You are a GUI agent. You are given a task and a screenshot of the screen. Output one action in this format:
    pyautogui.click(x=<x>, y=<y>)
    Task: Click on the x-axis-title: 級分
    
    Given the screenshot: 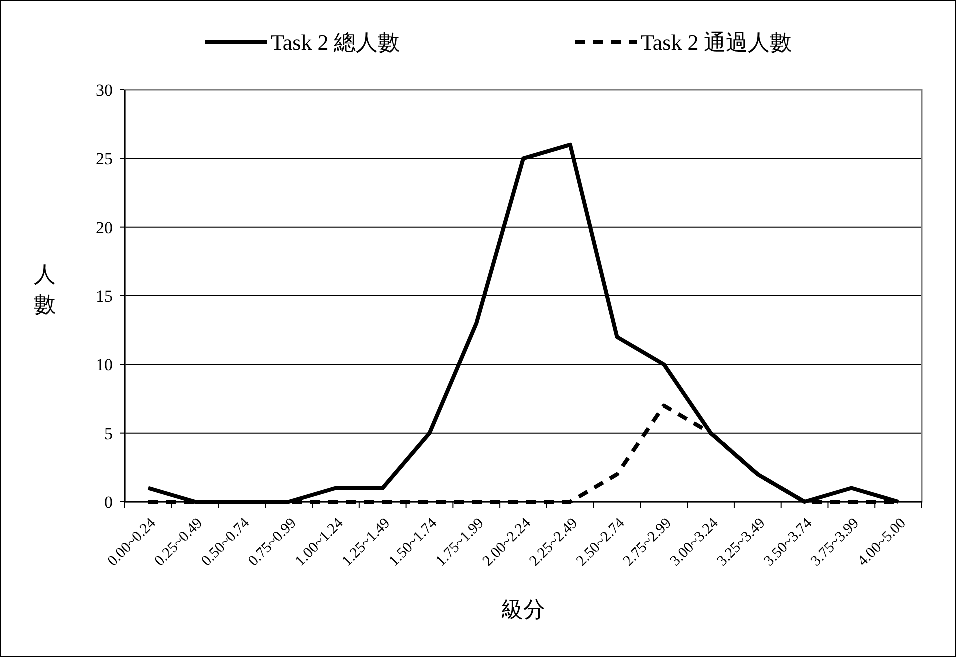 What is the action you would take?
    pyautogui.click(x=524, y=609)
    